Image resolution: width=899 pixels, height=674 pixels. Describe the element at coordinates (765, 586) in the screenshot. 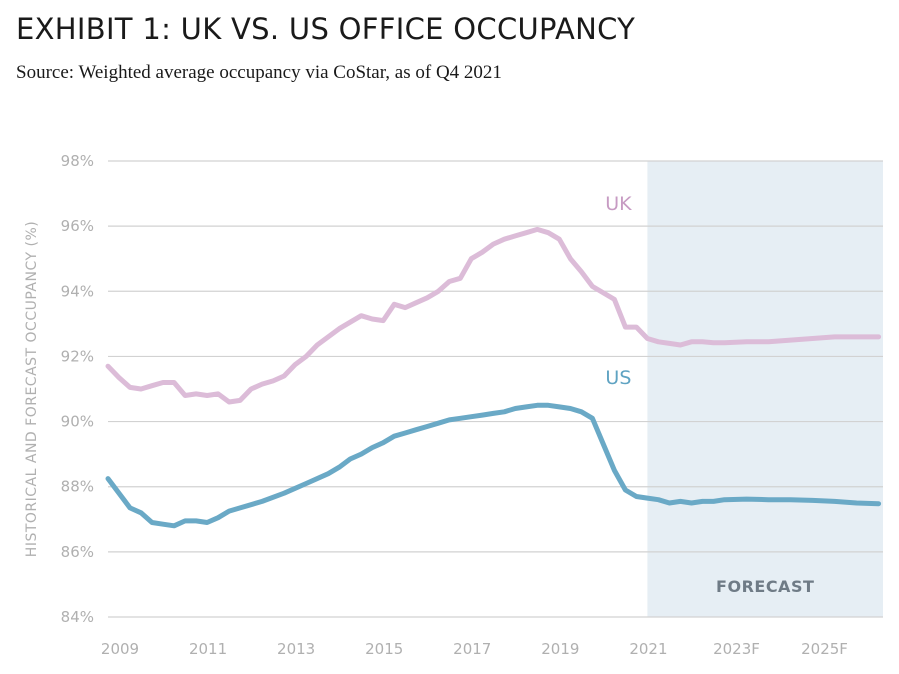

I see `forecast-label: FORECAST` at that location.